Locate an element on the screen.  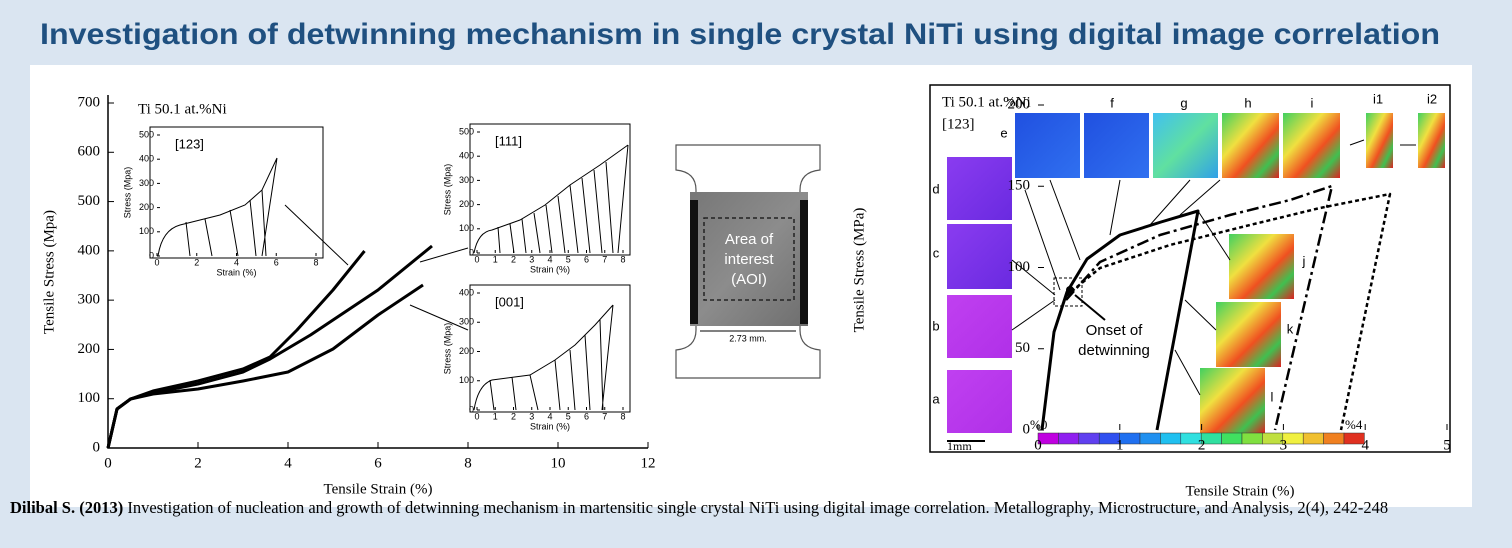
panel-label: k is located at coordinates (1290, 328).